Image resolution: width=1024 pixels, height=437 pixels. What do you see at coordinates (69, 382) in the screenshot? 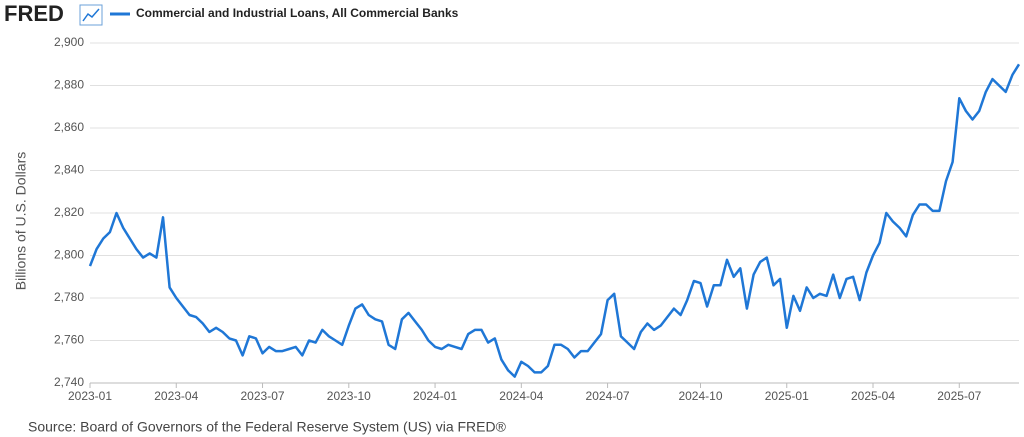
I see `y-tick-label: 2,740` at bounding box center [69, 382].